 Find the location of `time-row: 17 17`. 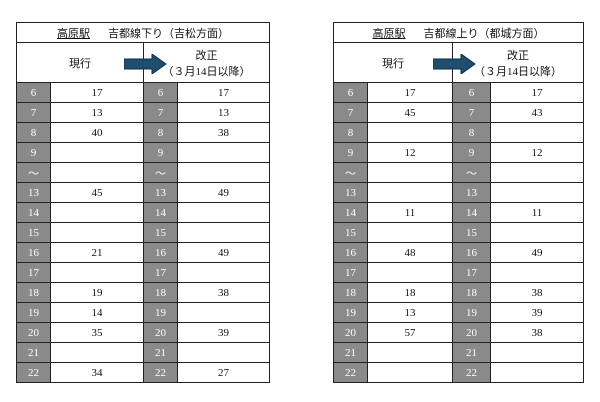

time-row: 17 17 is located at coordinates (458, 272).